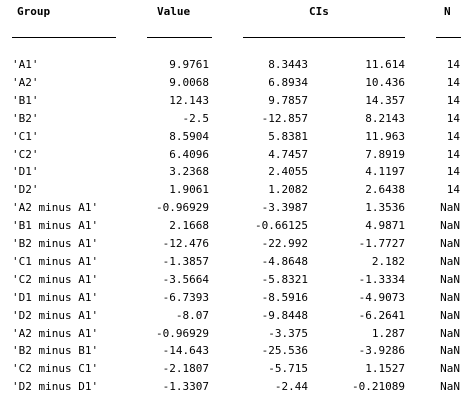 This screenshot has width=475, height=403. What do you see at coordinates (385, 226) in the screenshot?
I see `row-ci-high: 4.9871` at bounding box center [385, 226].